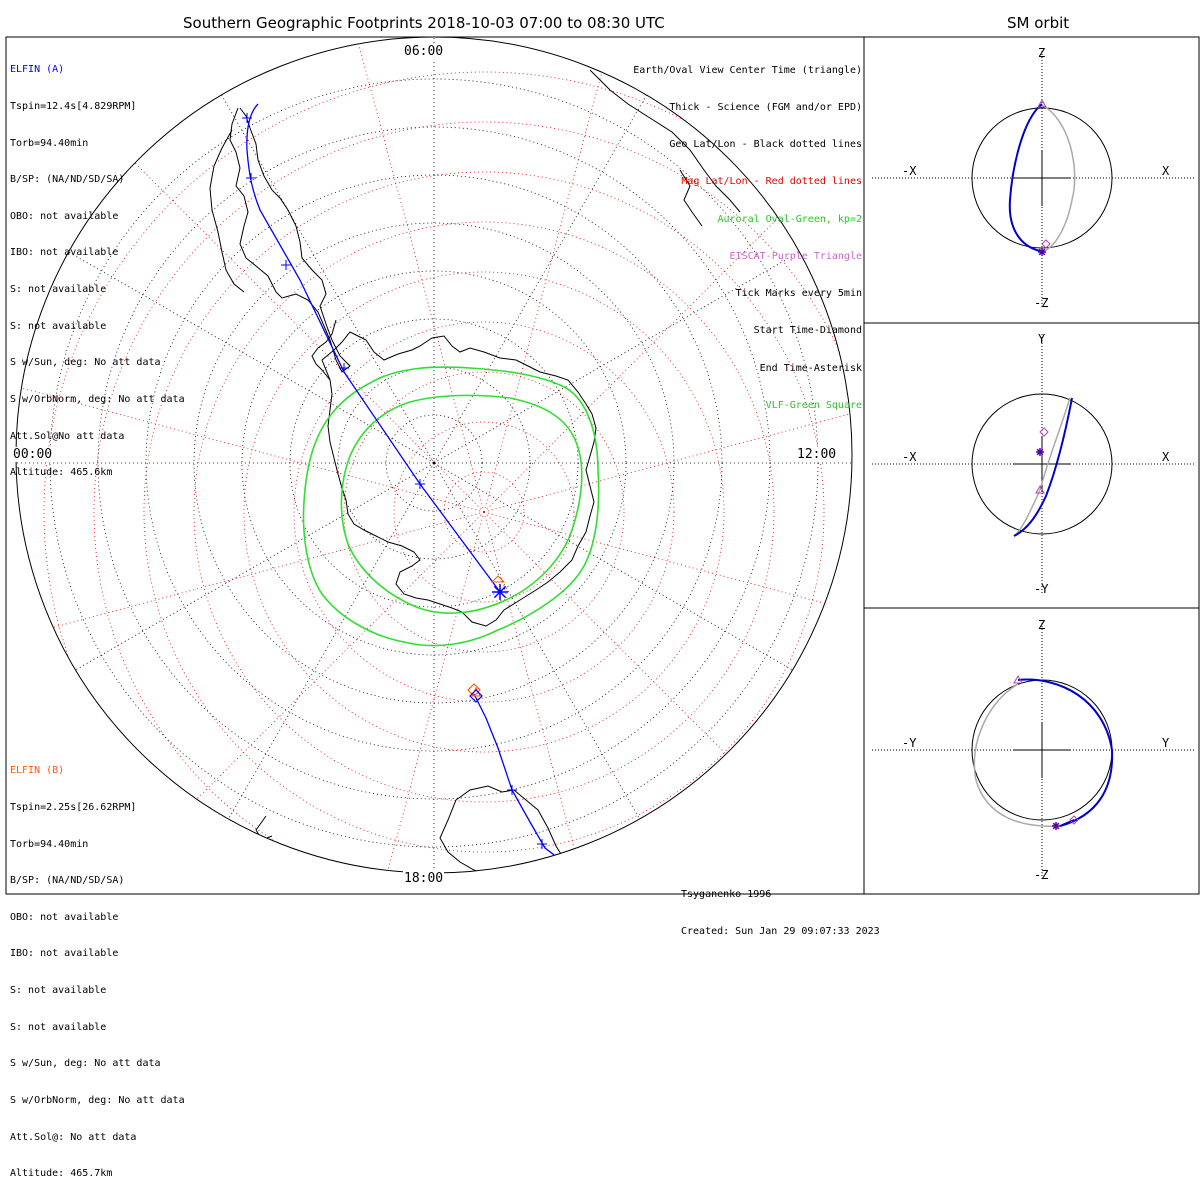 This screenshot has width=1200, height=1193. Describe the element at coordinates (67, 436) in the screenshot. I see `elfin-a-line: Att.Sol@No att data` at that location.